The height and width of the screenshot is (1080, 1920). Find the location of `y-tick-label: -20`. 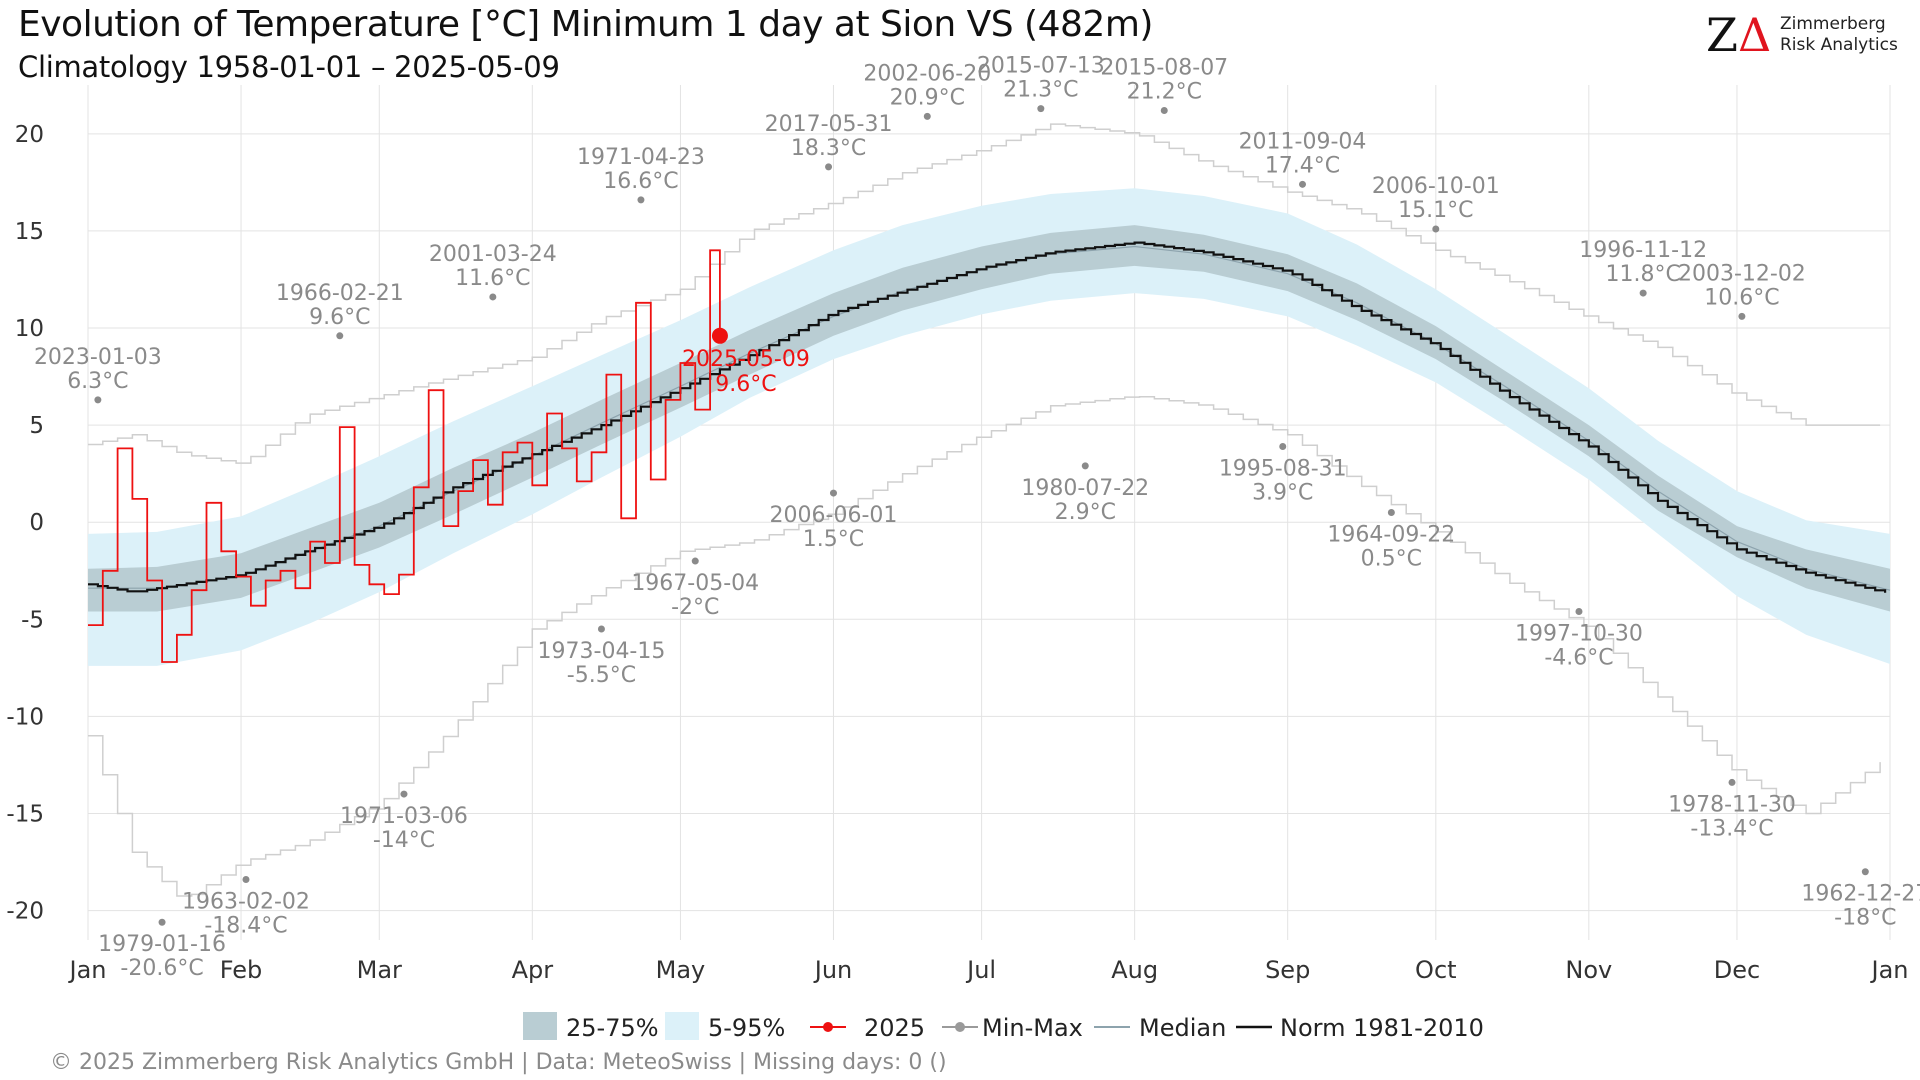

y-tick-label: -20 is located at coordinates (25, 912).